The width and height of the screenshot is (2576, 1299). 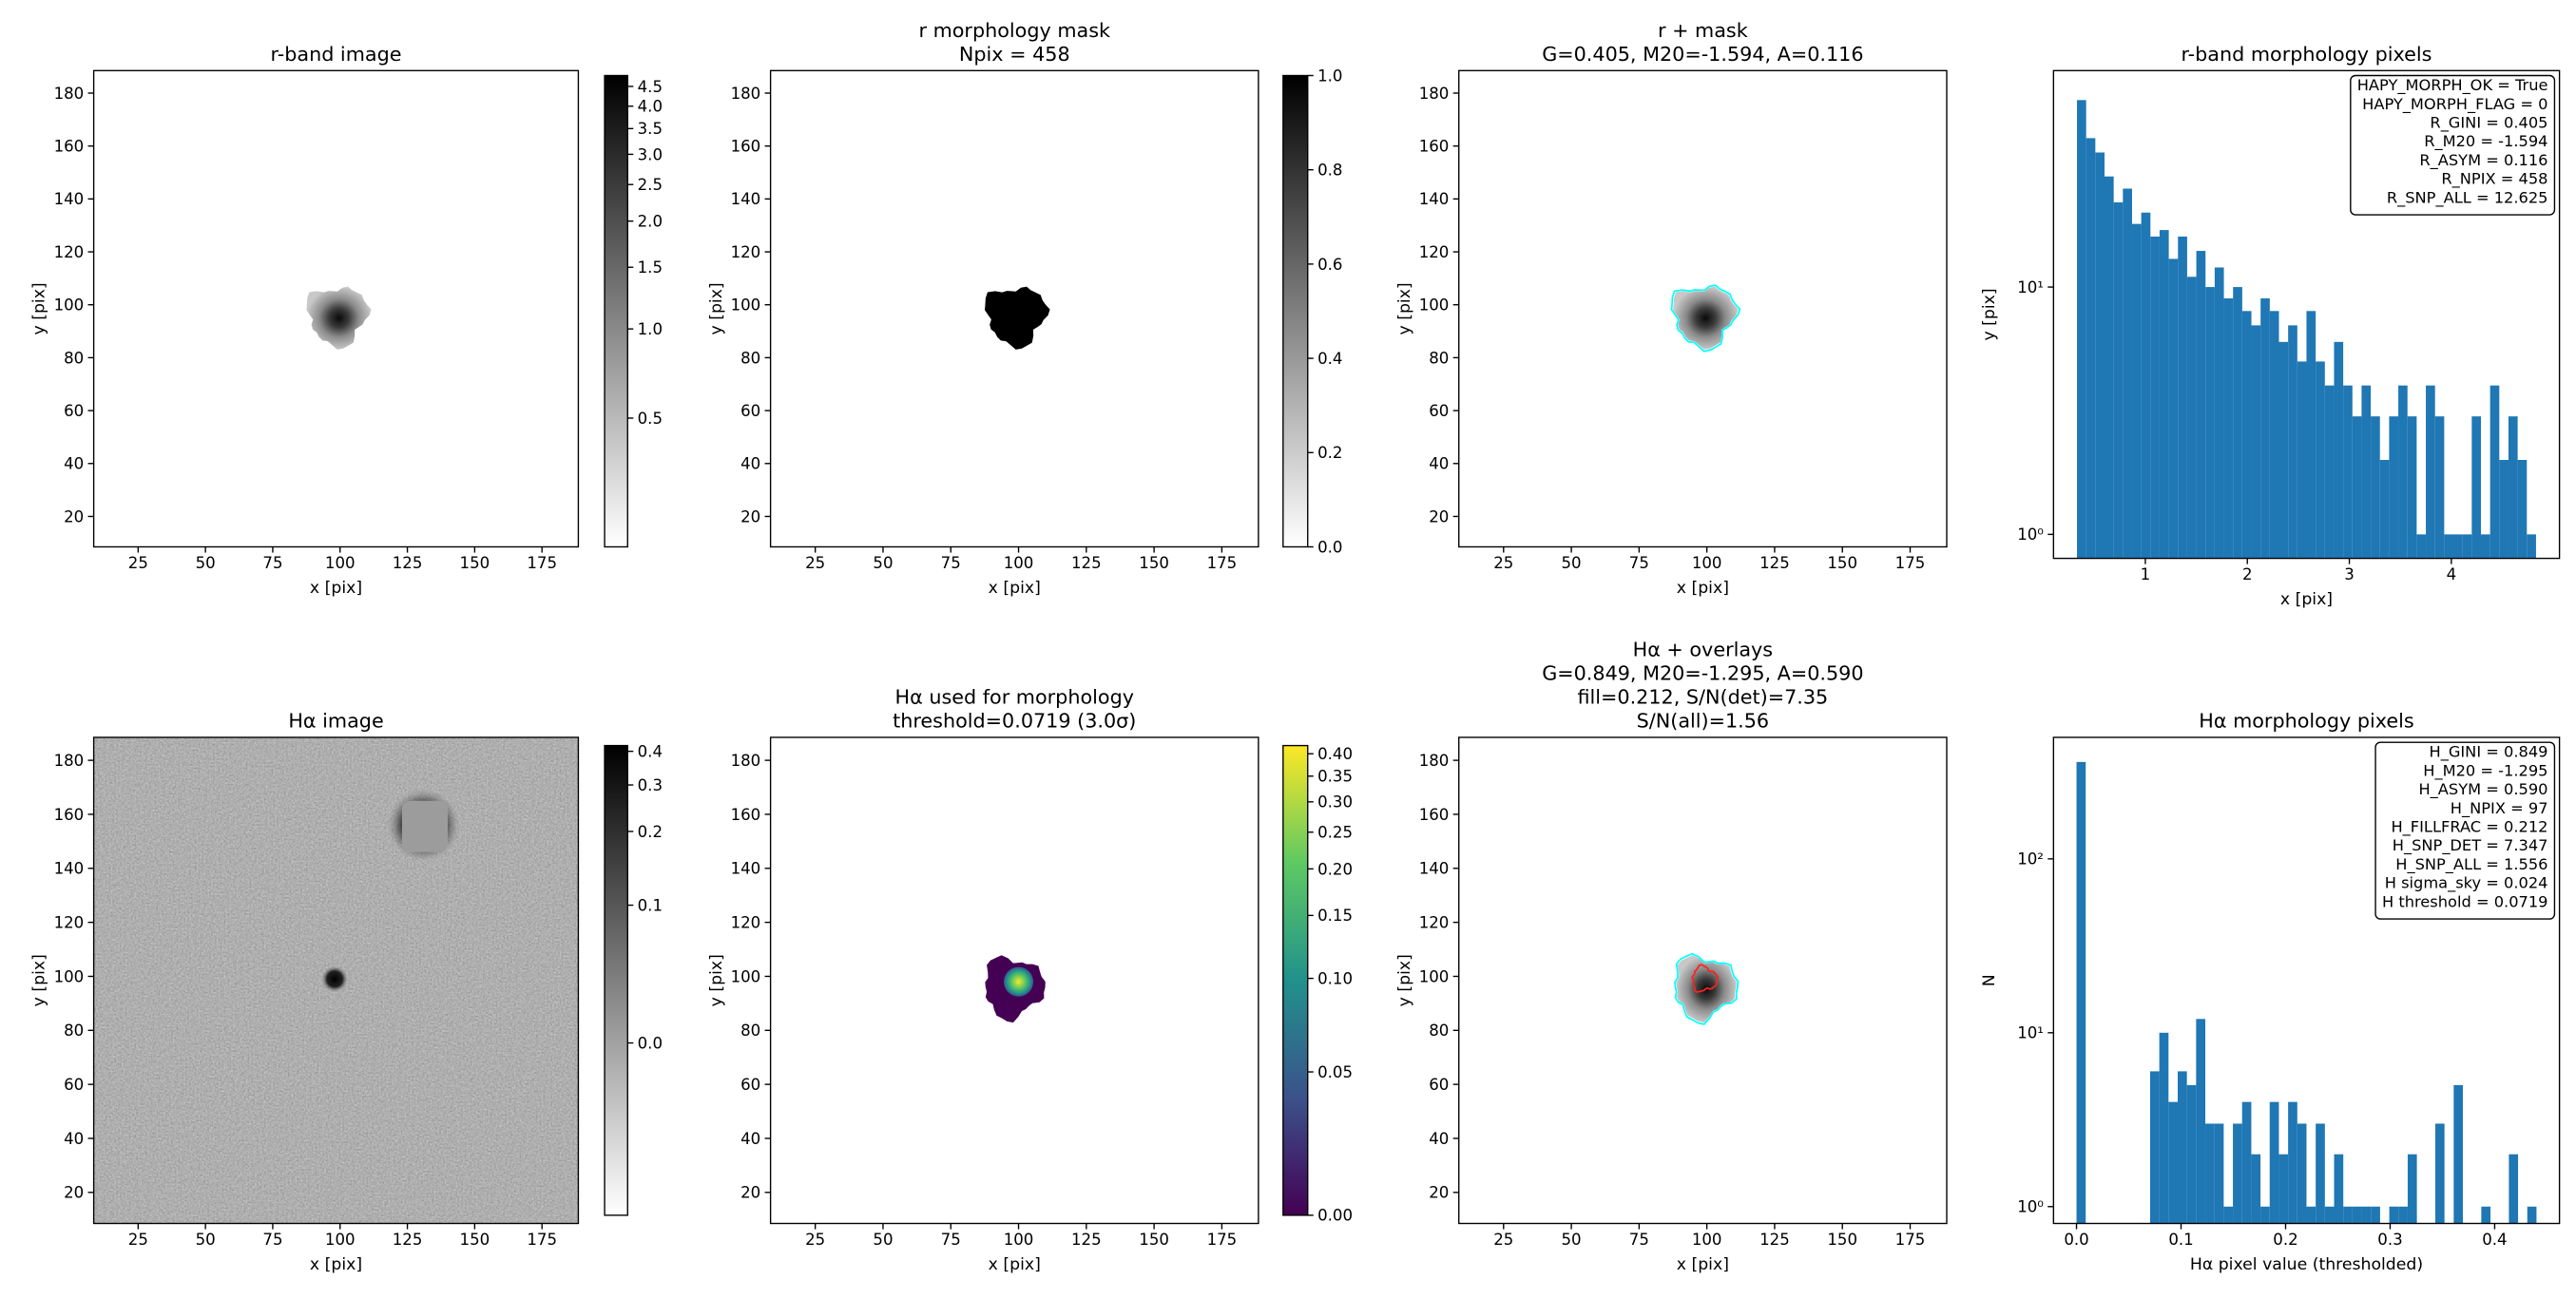 I want to click on x-tick-label: 0.4, so click(x=2494, y=1240).